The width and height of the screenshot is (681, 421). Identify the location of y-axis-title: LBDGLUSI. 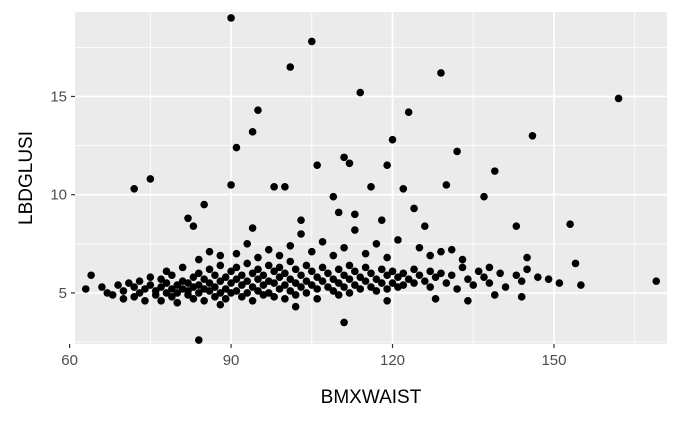
(26, 178).